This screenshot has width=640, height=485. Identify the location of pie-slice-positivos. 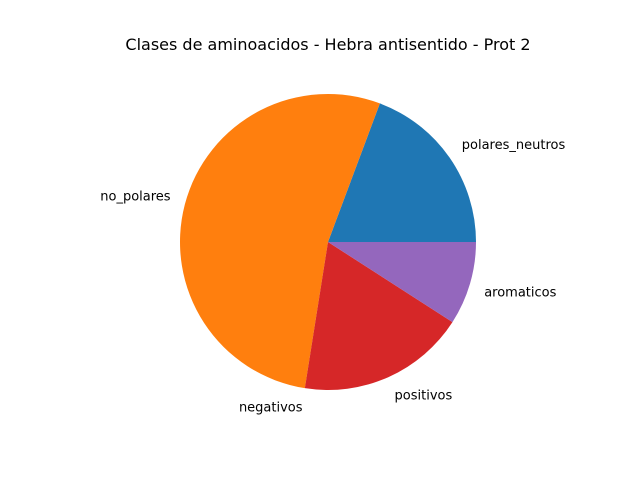
(378, 316).